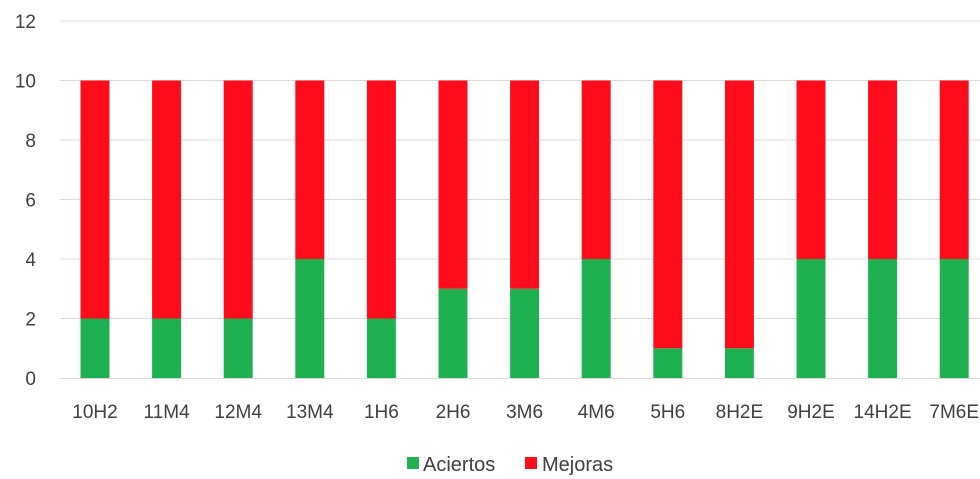 The height and width of the screenshot is (479, 980). I want to click on bar-mejoras-1h6, so click(381, 199).